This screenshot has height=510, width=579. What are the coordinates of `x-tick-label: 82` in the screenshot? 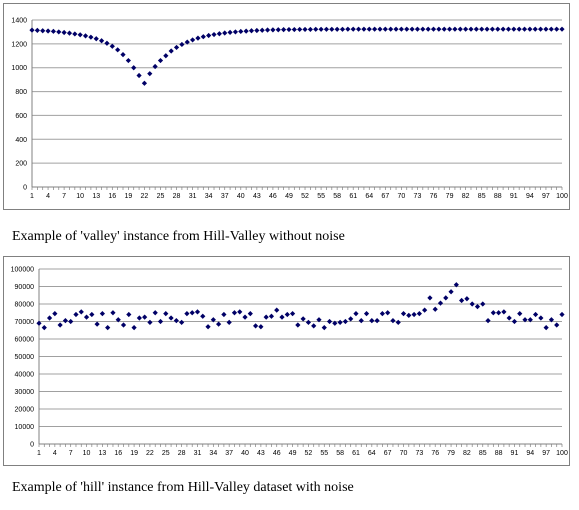 It's located at (466, 196).